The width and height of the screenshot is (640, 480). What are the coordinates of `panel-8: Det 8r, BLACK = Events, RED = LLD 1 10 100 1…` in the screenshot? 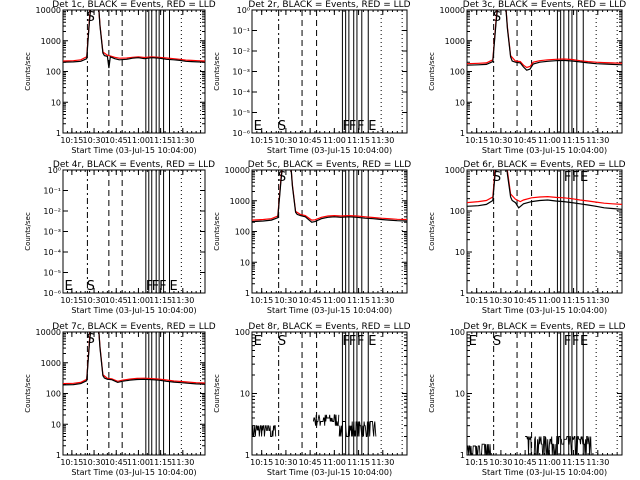 It's located at (312, 399).